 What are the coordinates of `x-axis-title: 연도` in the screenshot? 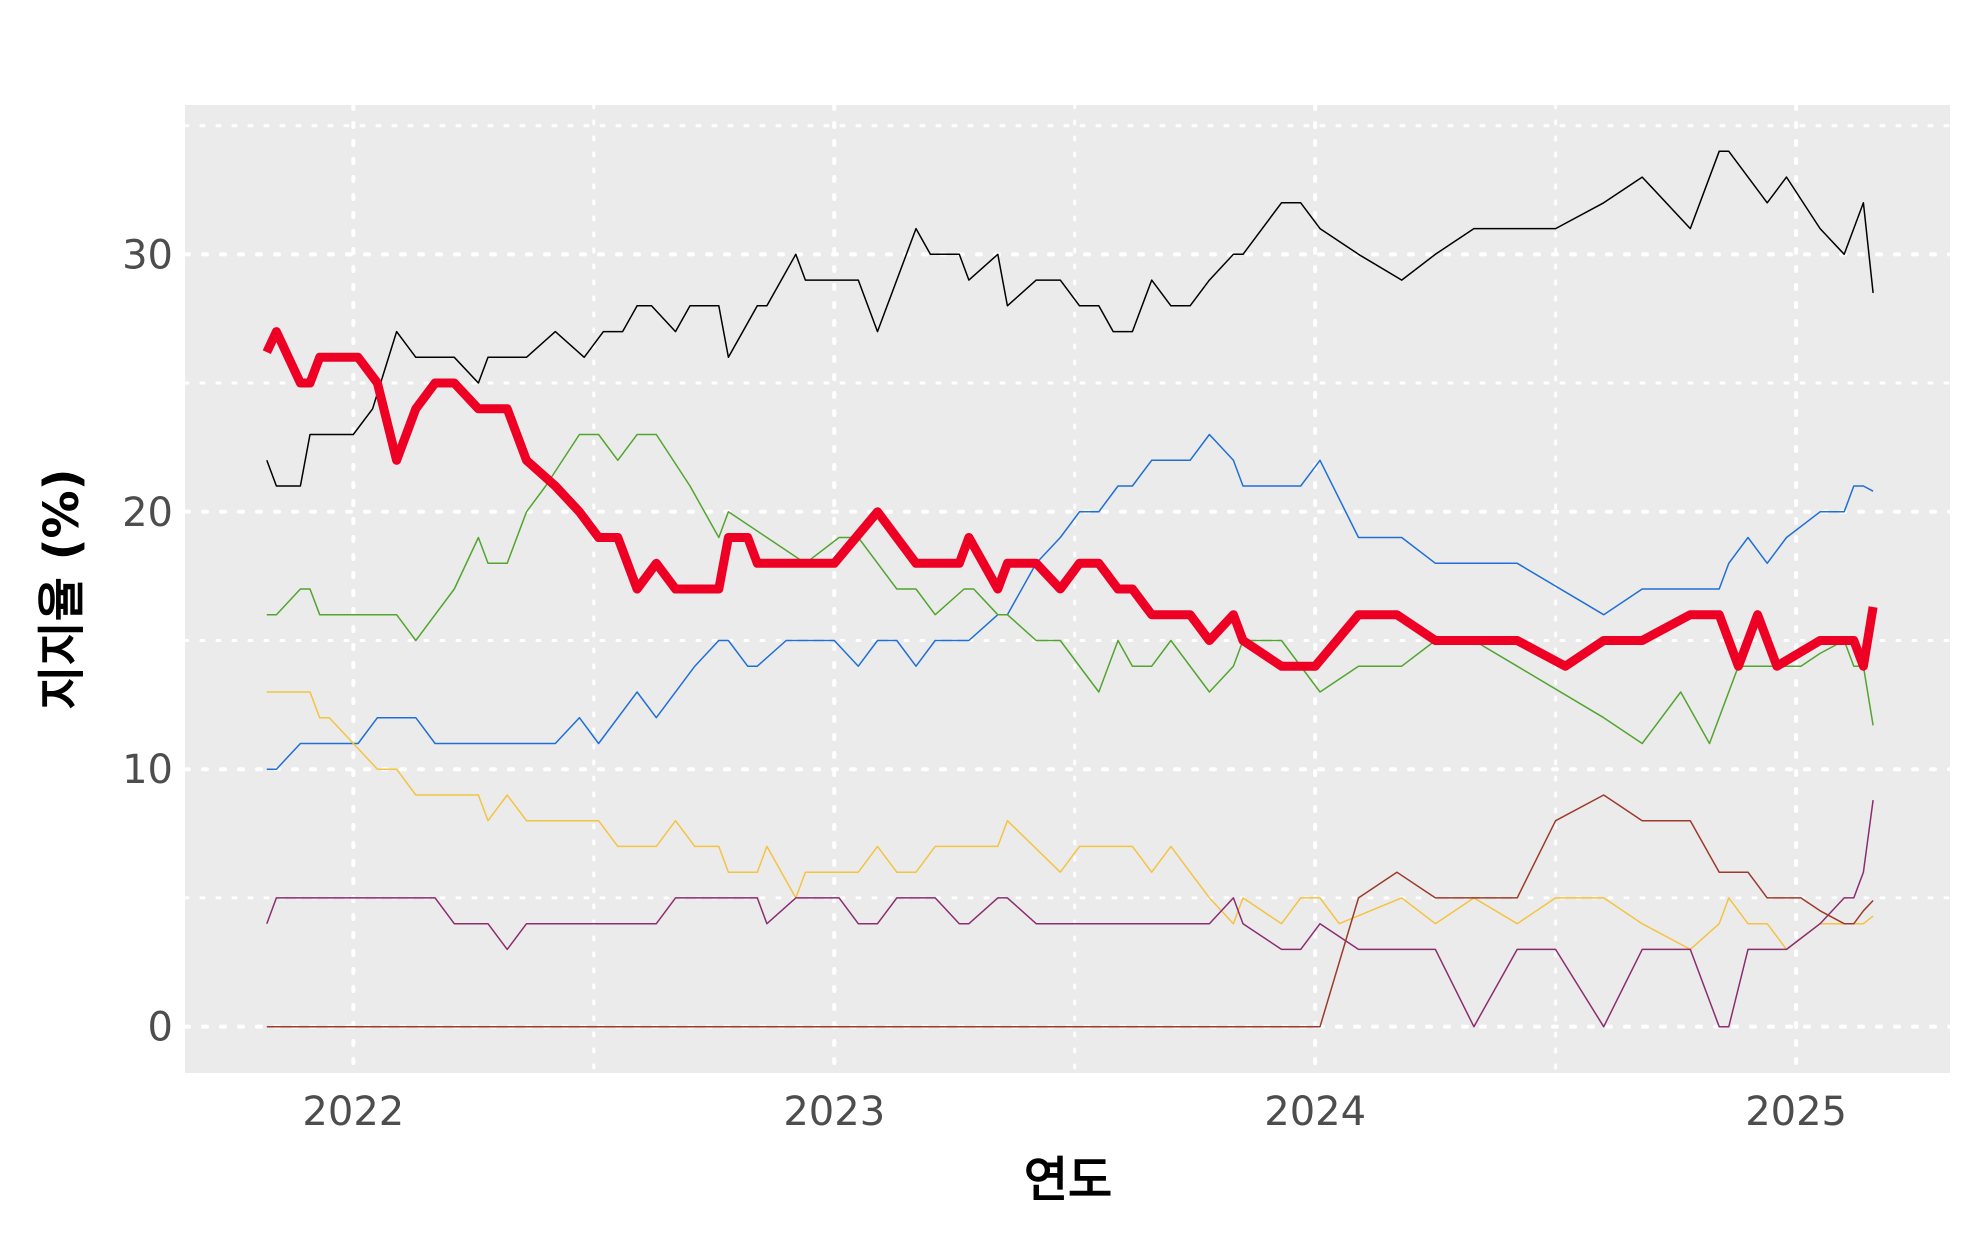 It's located at (1068, 1180).